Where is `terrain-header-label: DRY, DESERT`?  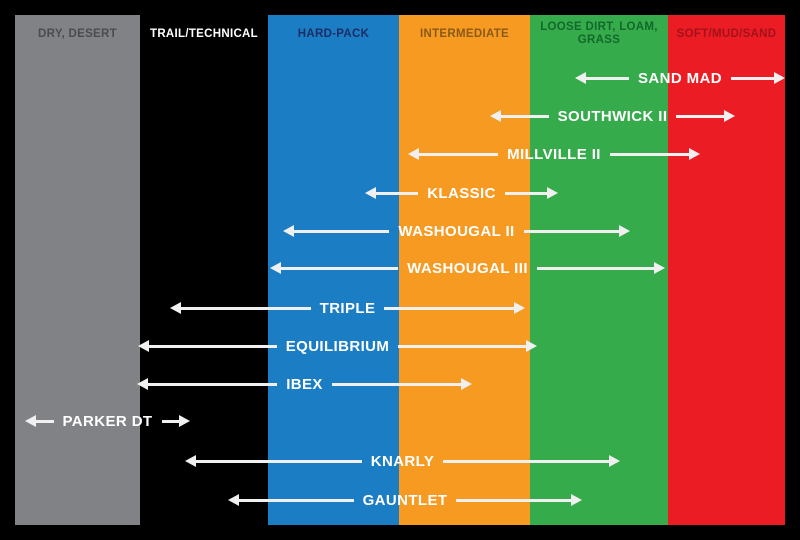 terrain-header-label: DRY, DESERT is located at coordinates (77, 33).